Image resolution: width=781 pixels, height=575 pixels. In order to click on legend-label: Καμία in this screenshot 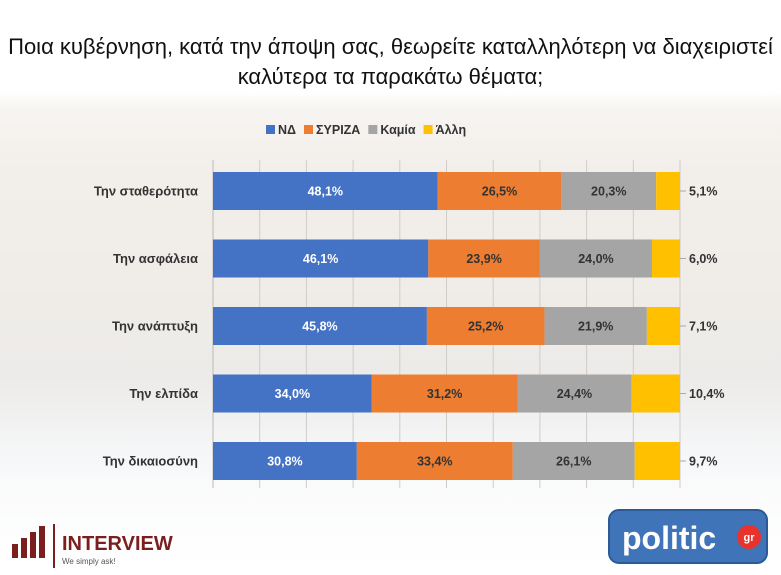, I will do `click(398, 130)`.